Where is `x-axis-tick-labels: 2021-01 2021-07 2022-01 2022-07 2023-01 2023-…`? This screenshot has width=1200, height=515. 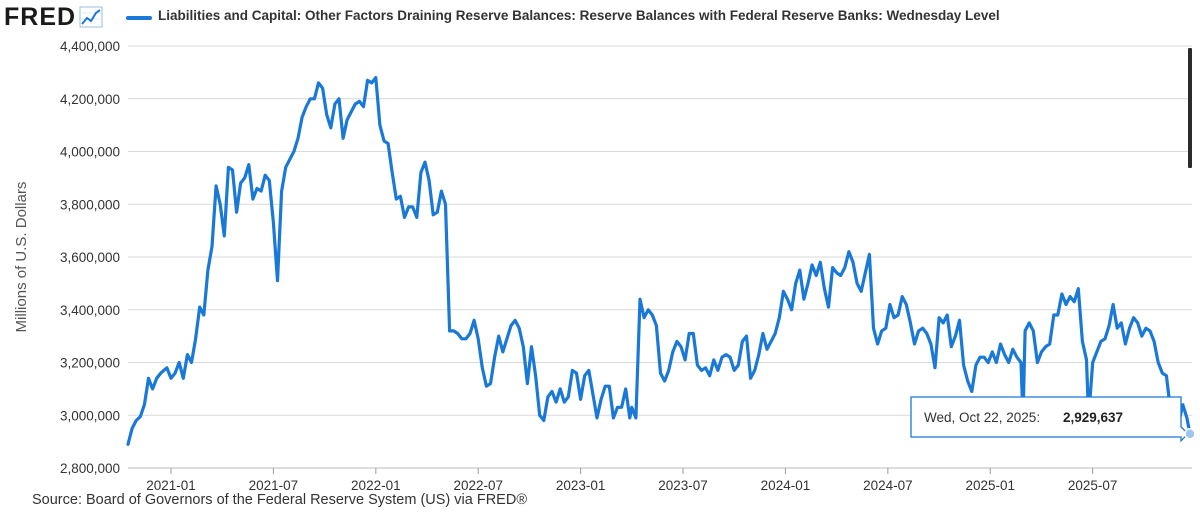
x-axis-tick-labels: 2021-01 2021-07 2022-01 2022-07 2023-01 2023-… is located at coordinates (631, 479).